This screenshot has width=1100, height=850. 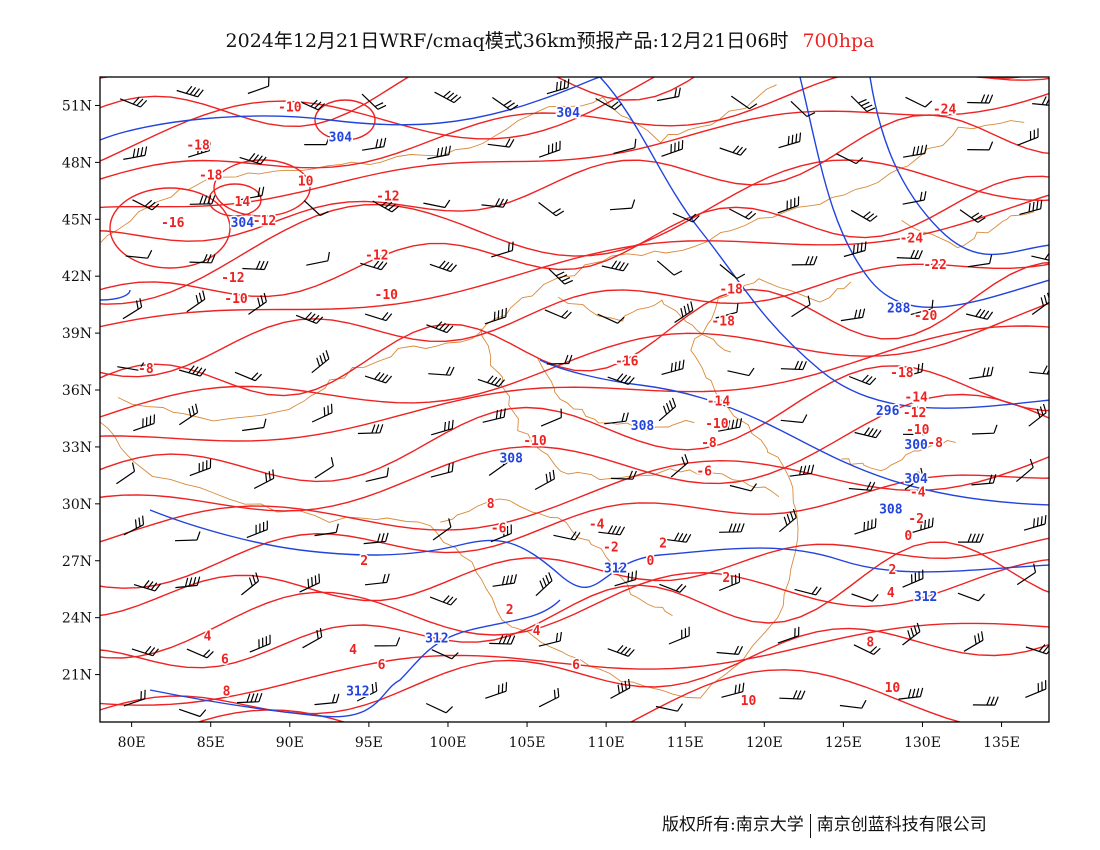 I want to click on temperature-label: 10, so click(x=749, y=701).